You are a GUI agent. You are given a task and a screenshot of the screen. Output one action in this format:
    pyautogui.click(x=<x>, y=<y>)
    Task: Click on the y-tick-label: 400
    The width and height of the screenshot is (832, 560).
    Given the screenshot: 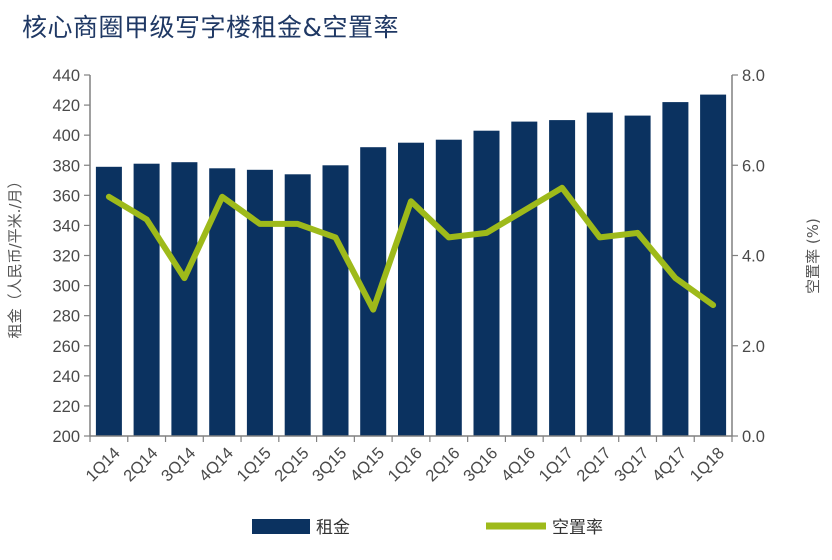 What is the action you would take?
    pyautogui.click(x=66, y=136)
    